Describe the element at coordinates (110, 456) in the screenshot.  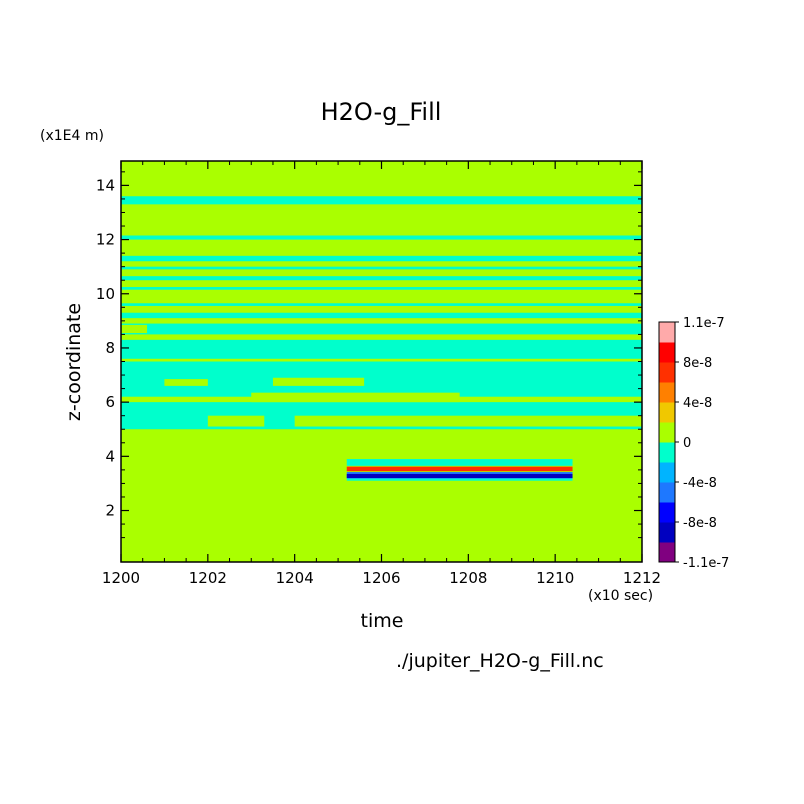
I see `y-tick-label: 4` at that location.